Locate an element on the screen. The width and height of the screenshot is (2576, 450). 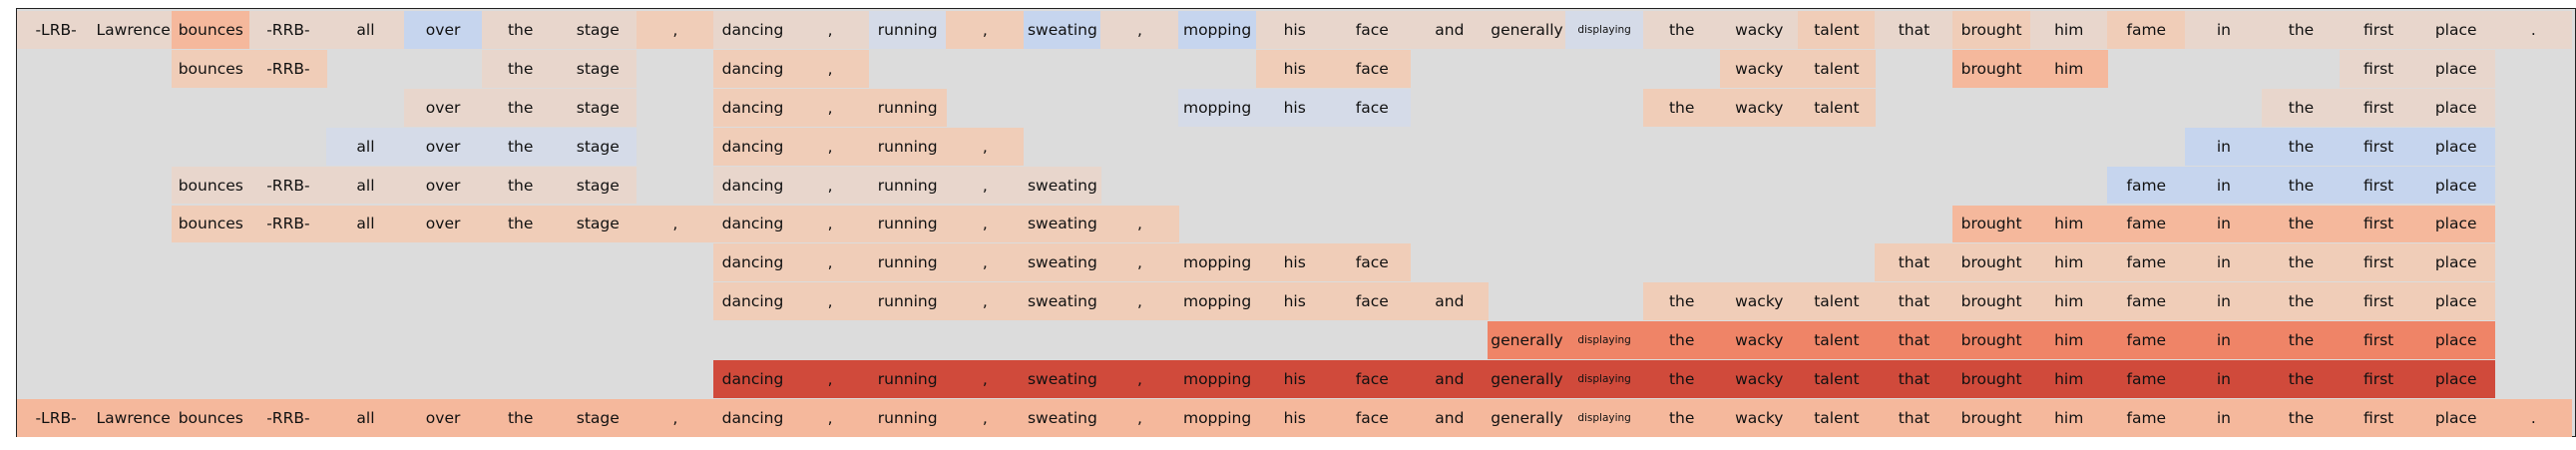
token-cell: over is located at coordinates (443, 107).